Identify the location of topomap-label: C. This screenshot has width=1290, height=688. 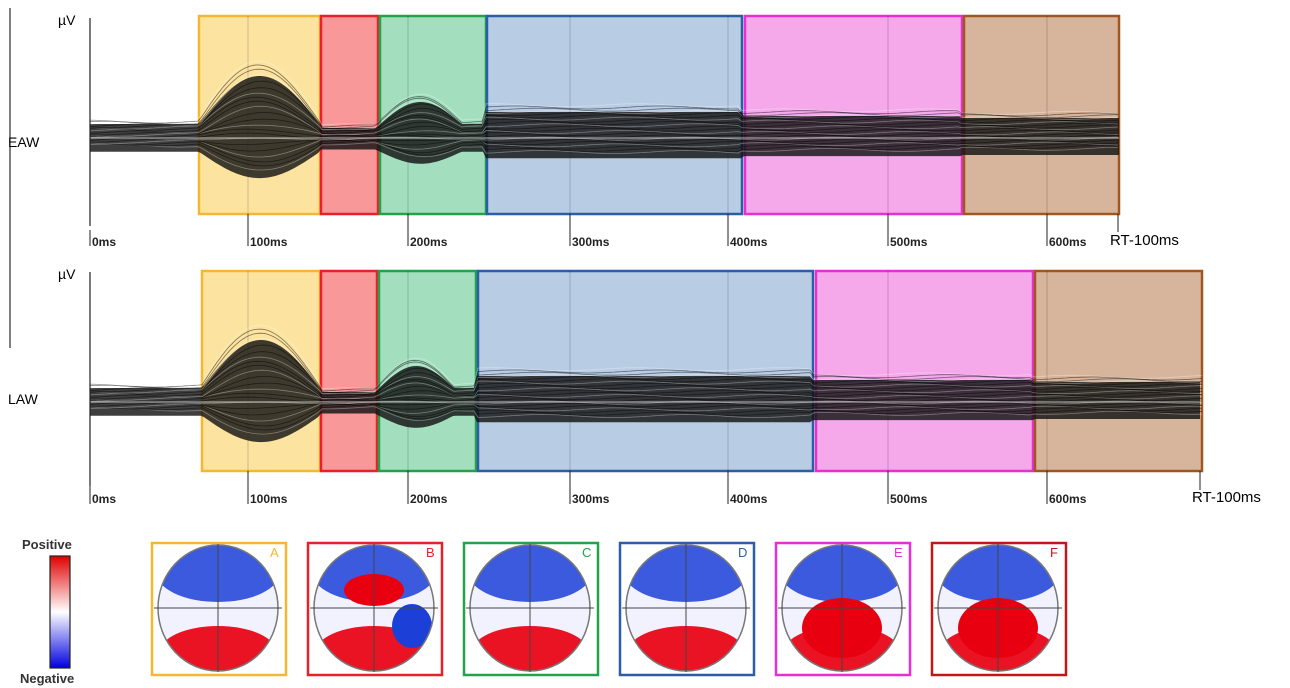
(586, 552).